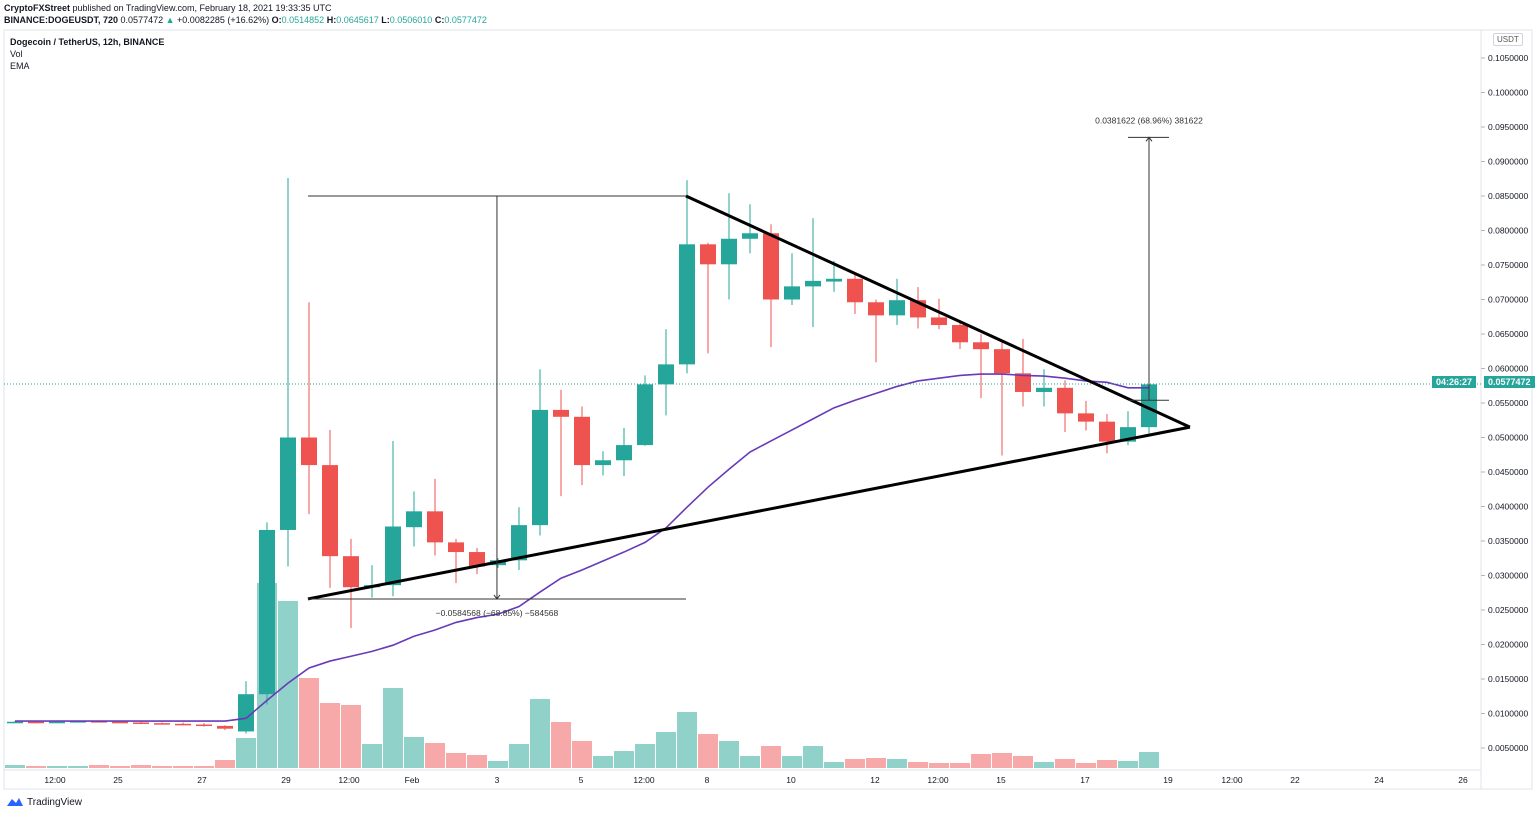 This screenshot has height=814, width=1536. What do you see at coordinates (1149, 139) in the screenshot?
I see `arrow-up-icon` at bounding box center [1149, 139].